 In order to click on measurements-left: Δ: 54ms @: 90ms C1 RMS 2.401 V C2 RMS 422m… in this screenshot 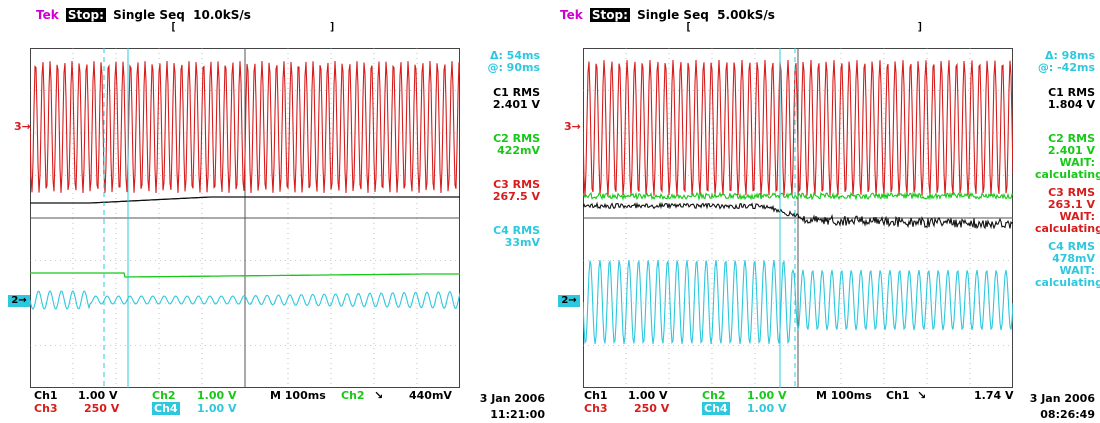, I will do `click(490, 156)`.